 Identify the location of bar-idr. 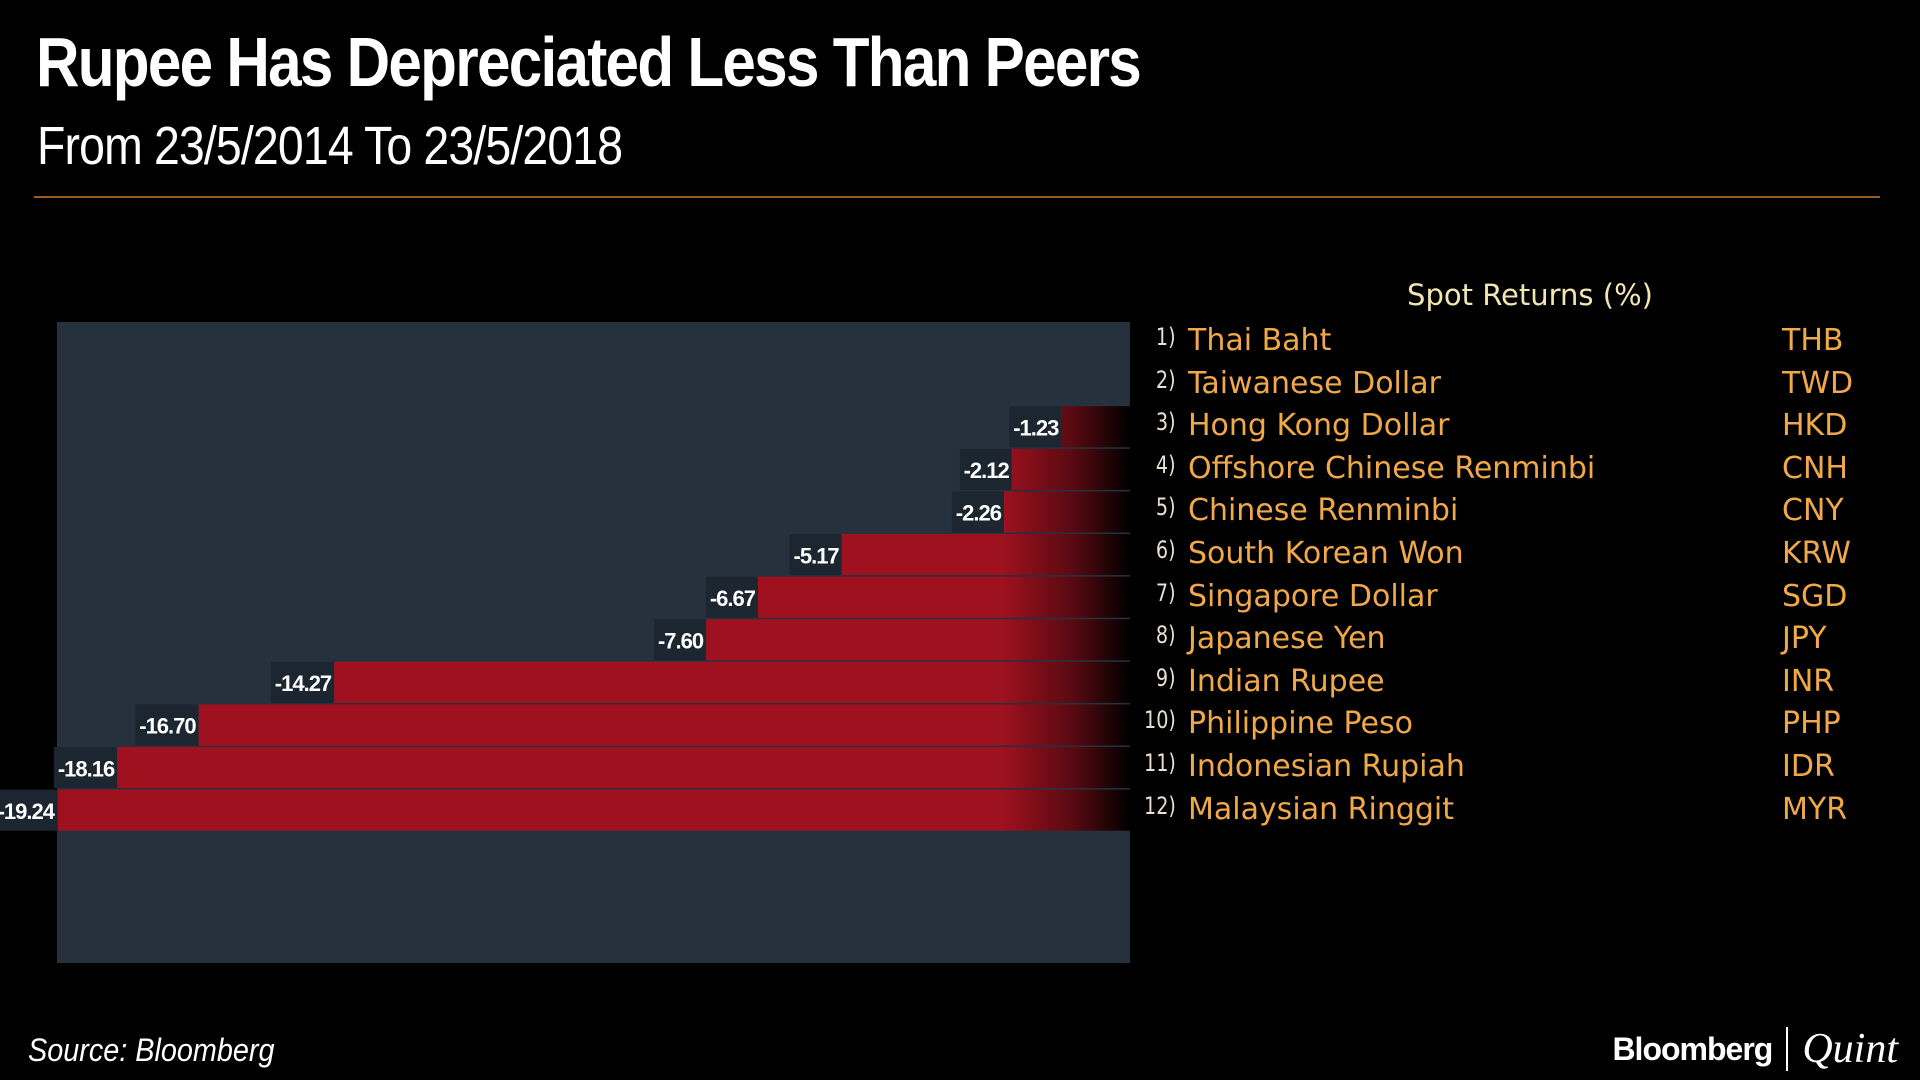
(623, 768).